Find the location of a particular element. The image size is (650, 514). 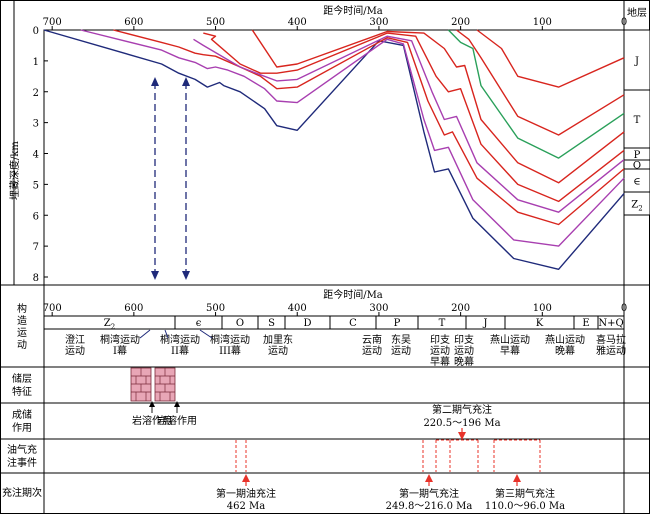

charge-oil1-name: 第一期油充注 is located at coordinates (246, 493).